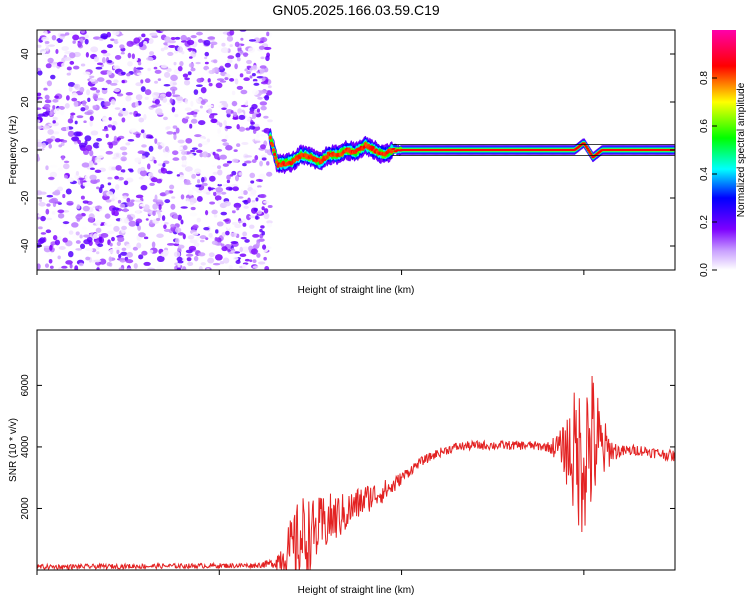 This screenshot has height=600, width=750. I want to click on y-tick-label: -40, so click(25, 245).